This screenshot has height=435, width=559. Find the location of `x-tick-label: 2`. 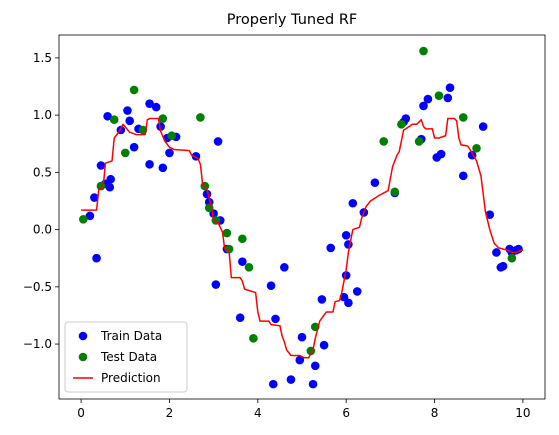

x-tick-label: 2 is located at coordinates (170, 413).